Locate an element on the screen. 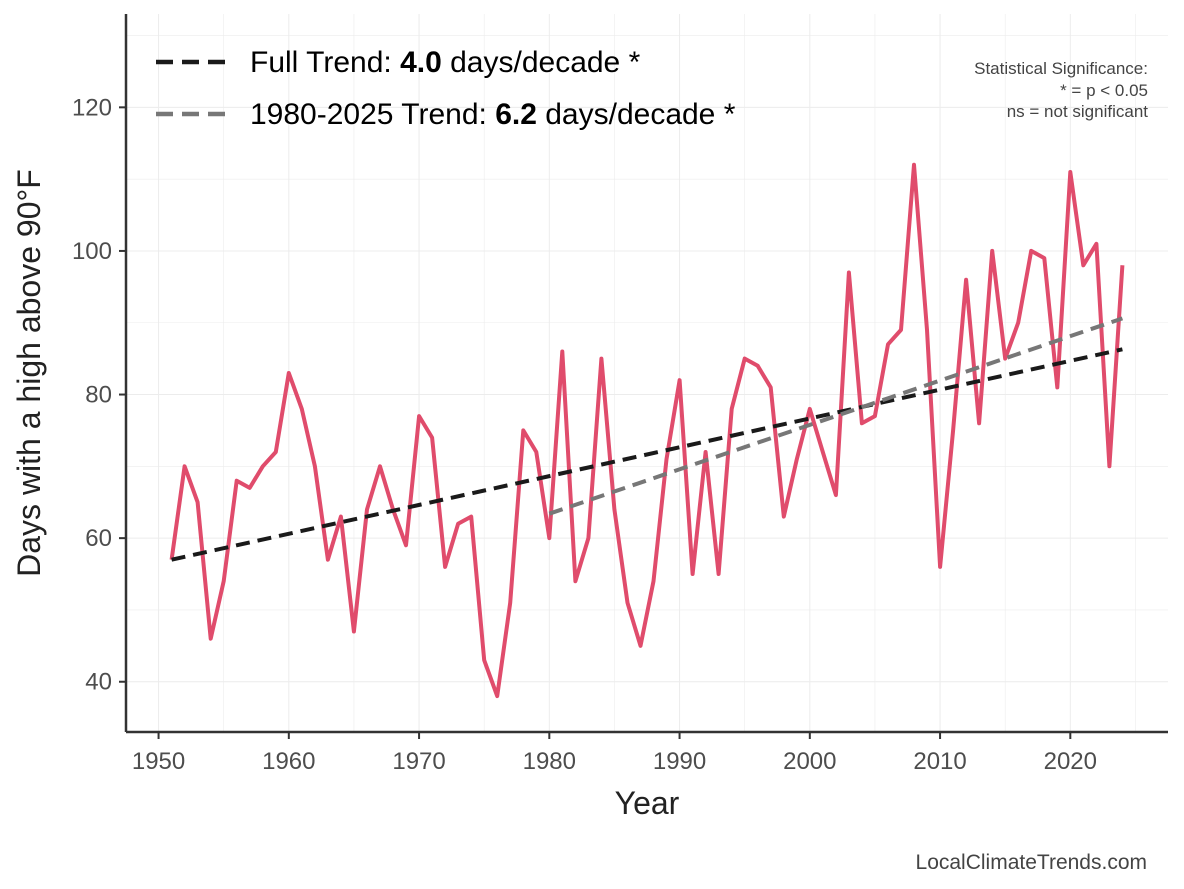 The height and width of the screenshot is (889, 1184). x-tick-label: 2010 is located at coordinates (939, 761).